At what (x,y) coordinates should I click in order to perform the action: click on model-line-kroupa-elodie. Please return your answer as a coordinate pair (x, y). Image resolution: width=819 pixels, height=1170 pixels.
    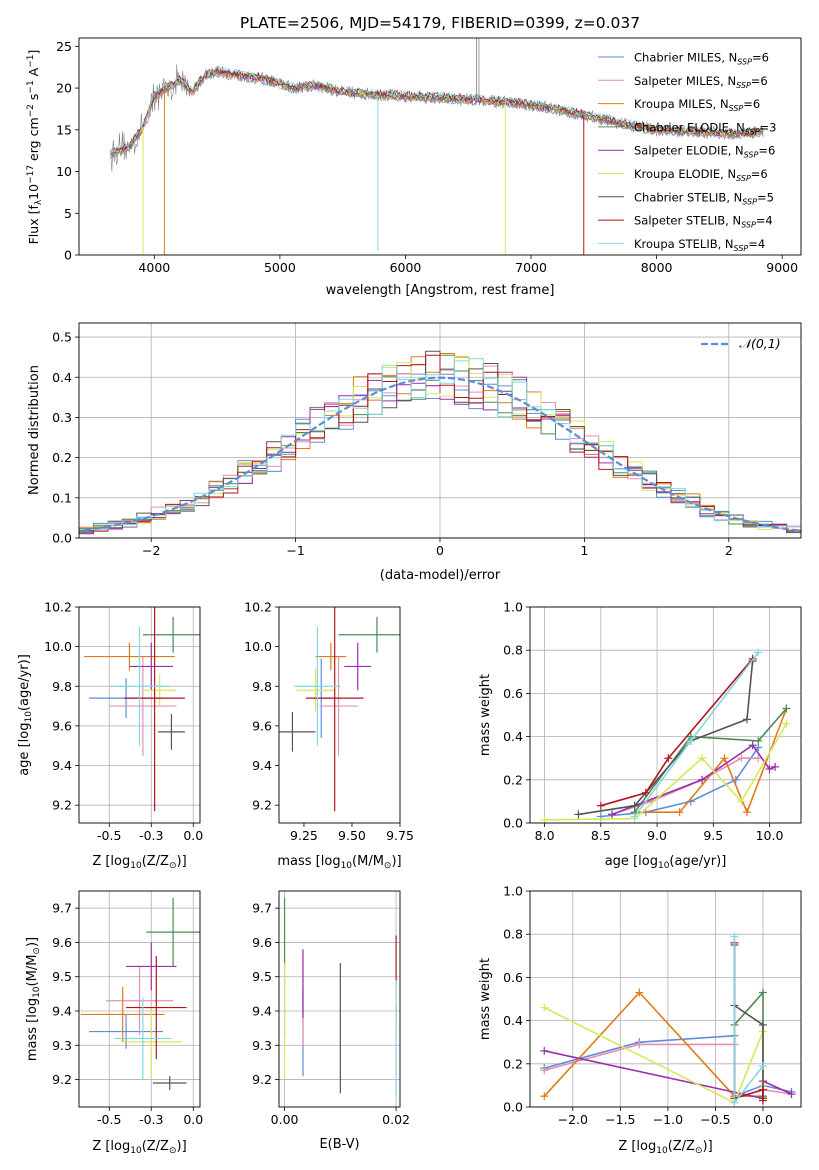
    Looking at the image, I should click on (437, 112).